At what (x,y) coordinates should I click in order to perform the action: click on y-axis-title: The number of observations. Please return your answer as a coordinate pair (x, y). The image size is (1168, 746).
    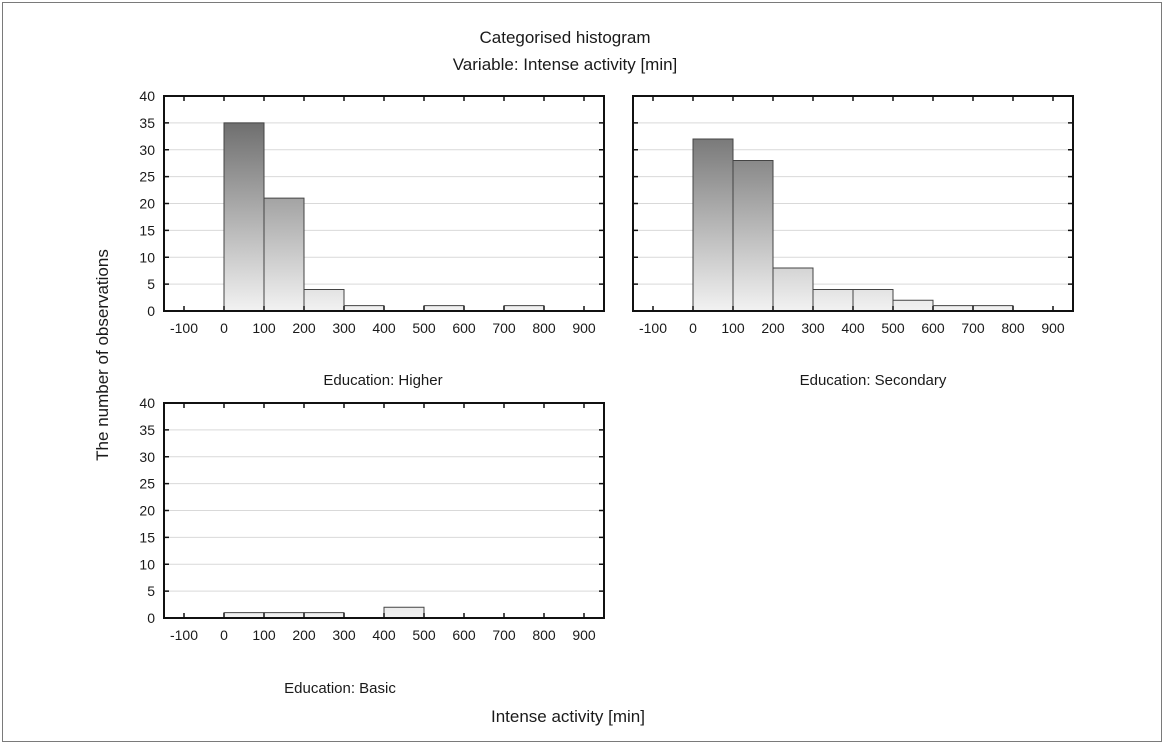
    Looking at the image, I should click on (102, 355).